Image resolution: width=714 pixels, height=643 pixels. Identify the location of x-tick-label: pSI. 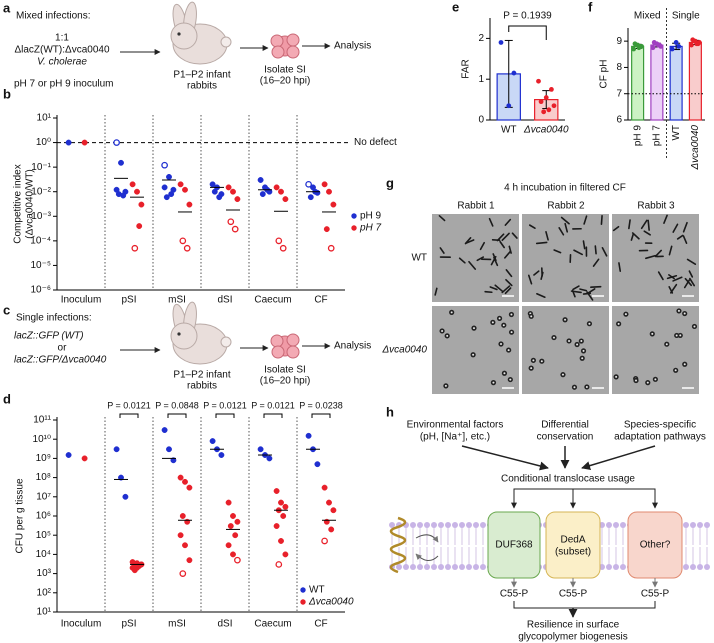
(128, 624).